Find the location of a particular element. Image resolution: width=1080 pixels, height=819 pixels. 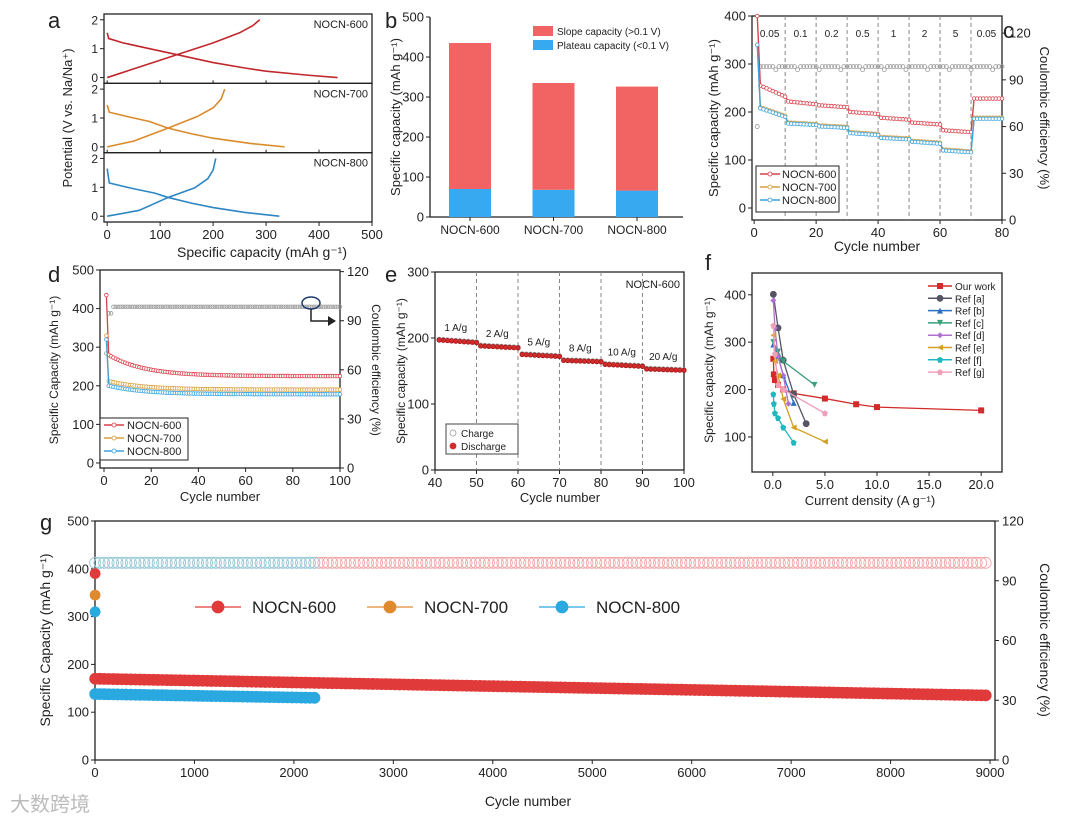

rate-label: 0.1 is located at coordinates (801, 34).